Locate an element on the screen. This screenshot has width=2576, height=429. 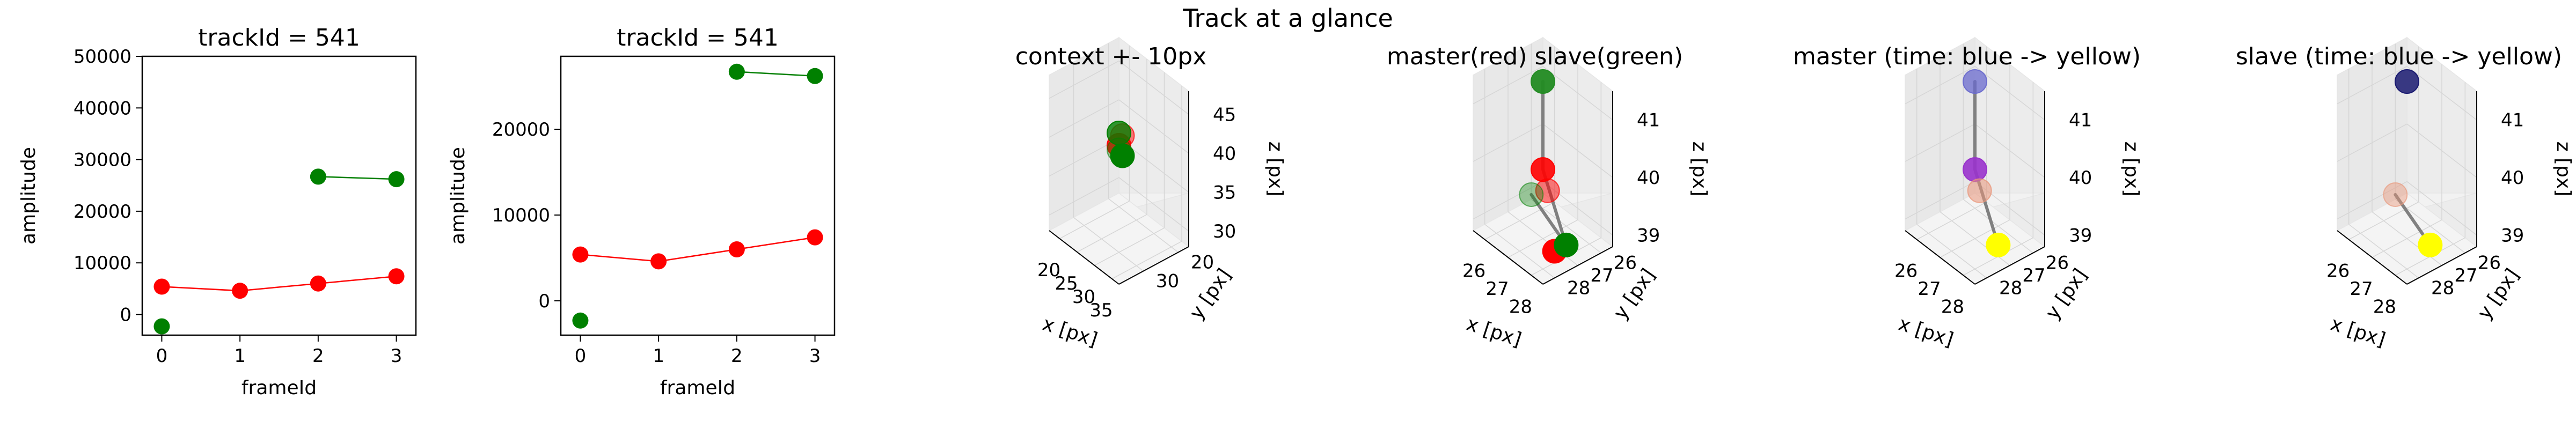
y-axis-label: amplitude is located at coordinates (458, 196).